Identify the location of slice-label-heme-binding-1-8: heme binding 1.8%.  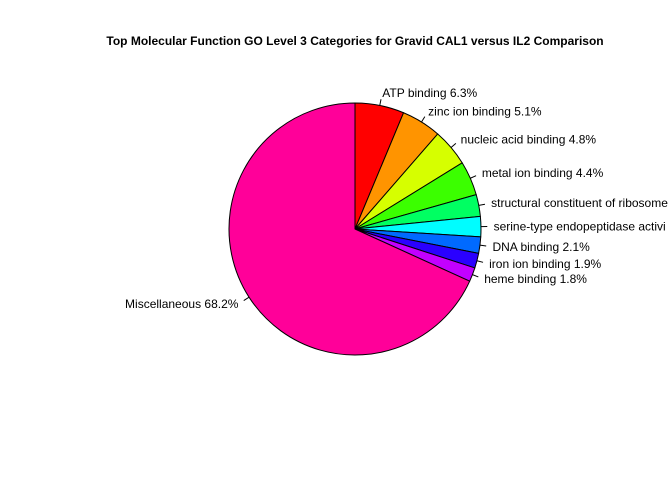
(535, 279).